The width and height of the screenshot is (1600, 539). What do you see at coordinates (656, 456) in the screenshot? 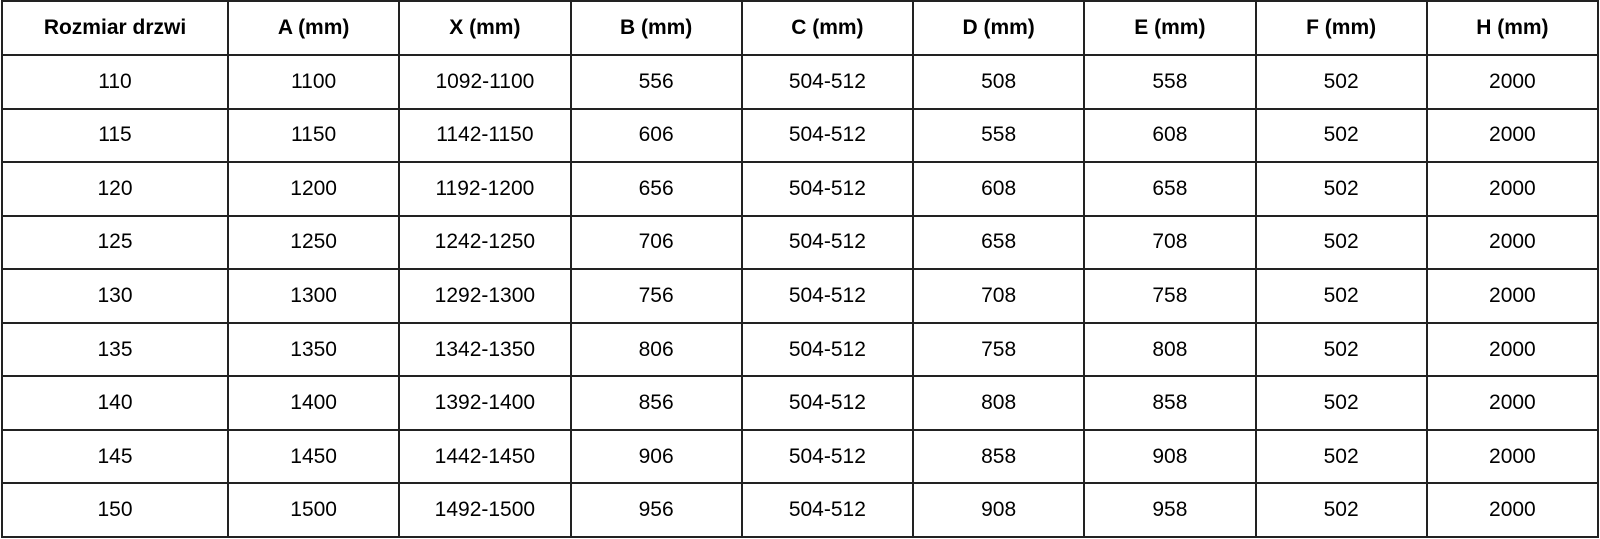
I see `table-cell: 906` at bounding box center [656, 456].